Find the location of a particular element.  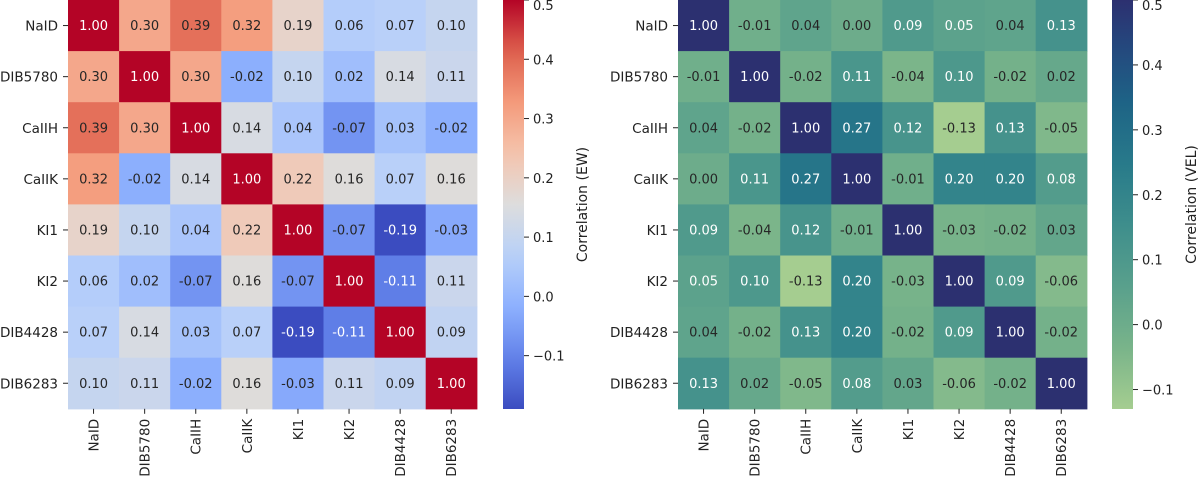

ew-cell-label-r7-c4: -0.03 is located at coordinates (298, 384).